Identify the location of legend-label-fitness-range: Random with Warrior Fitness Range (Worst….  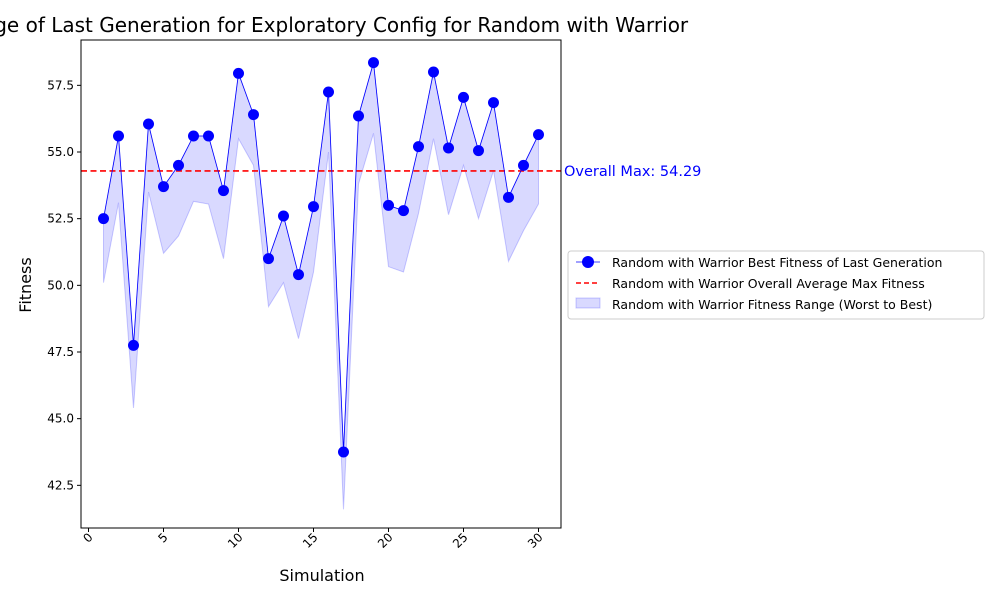
(772, 304).